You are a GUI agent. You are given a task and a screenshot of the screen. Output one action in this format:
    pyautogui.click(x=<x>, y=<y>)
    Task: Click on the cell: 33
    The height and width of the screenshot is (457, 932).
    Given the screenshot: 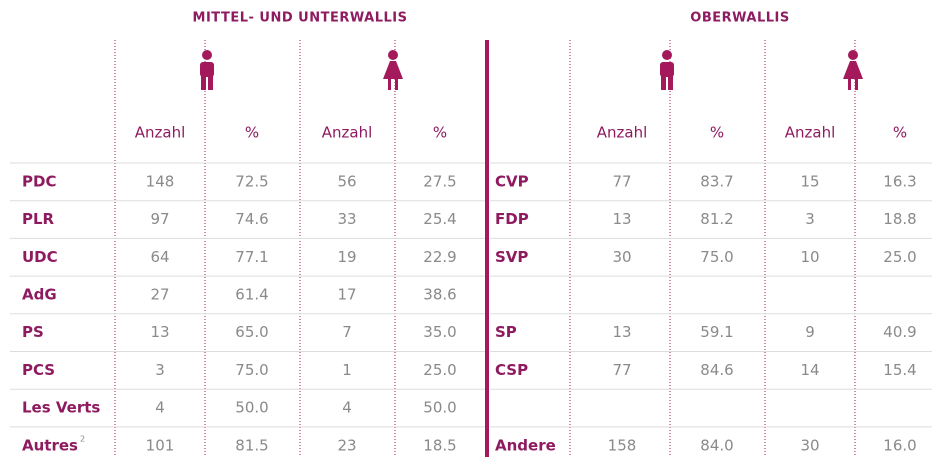 What is the action you would take?
    pyautogui.click(x=346, y=219)
    